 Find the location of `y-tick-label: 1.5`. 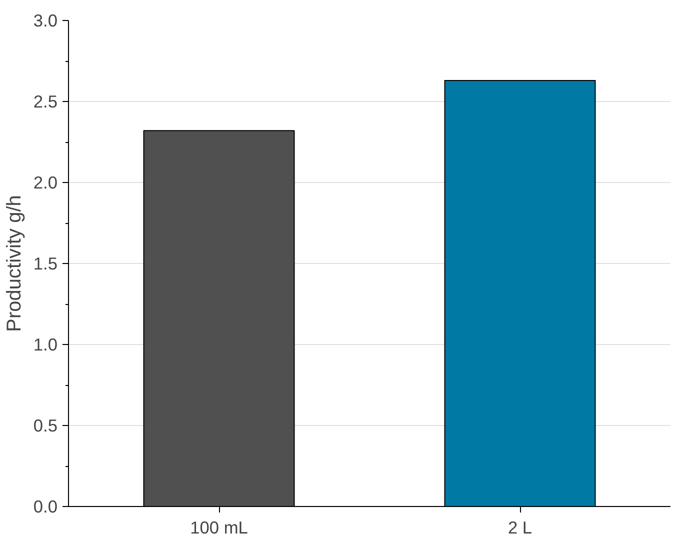

y-tick-label: 1.5 is located at coordinates (45, 264).